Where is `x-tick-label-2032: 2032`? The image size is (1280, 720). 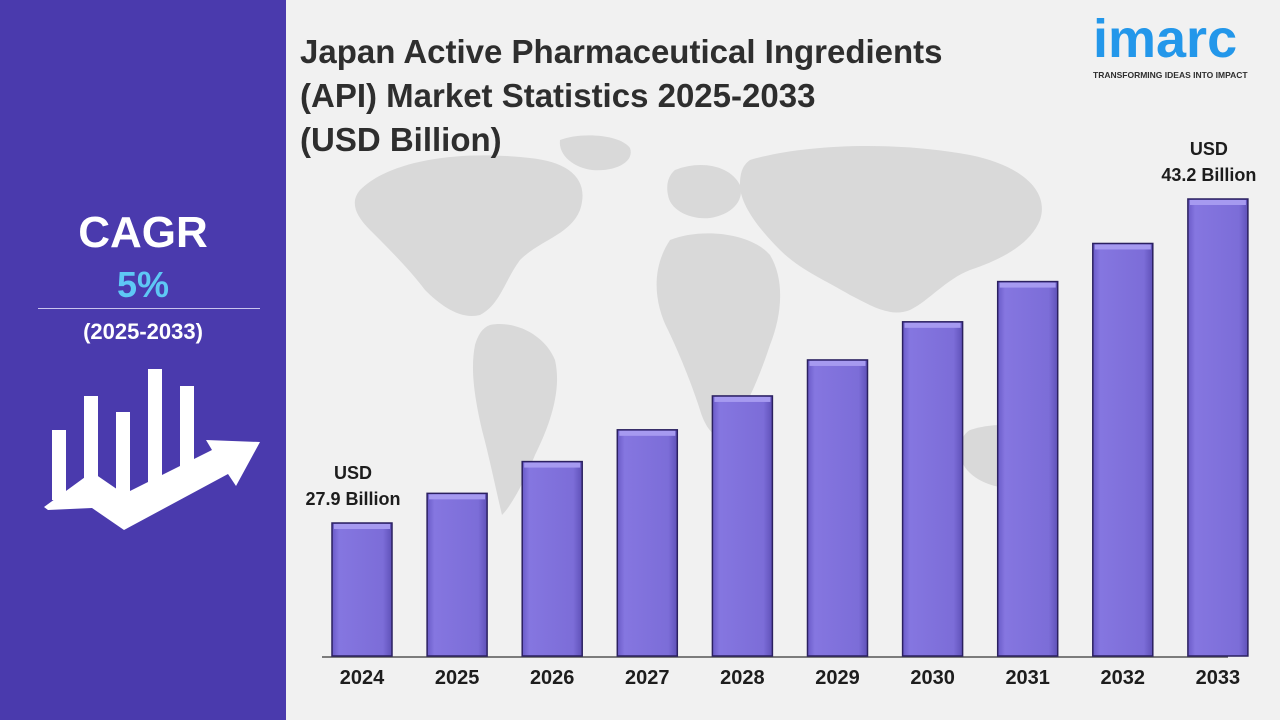 x-tick-label-2032: 2032 is located at coordinates (1123, 678).